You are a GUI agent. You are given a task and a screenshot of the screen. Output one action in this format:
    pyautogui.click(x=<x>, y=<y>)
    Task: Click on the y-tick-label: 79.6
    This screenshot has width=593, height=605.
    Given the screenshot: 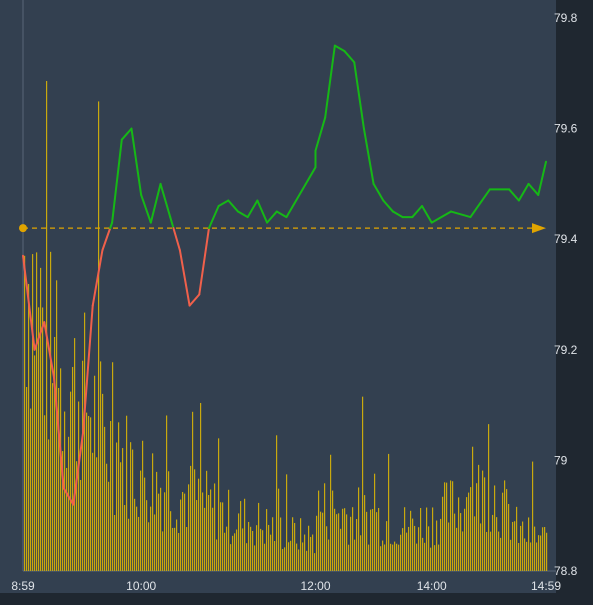 What is the action you would take?
    pyautogui.click(x=566, y=129)
    